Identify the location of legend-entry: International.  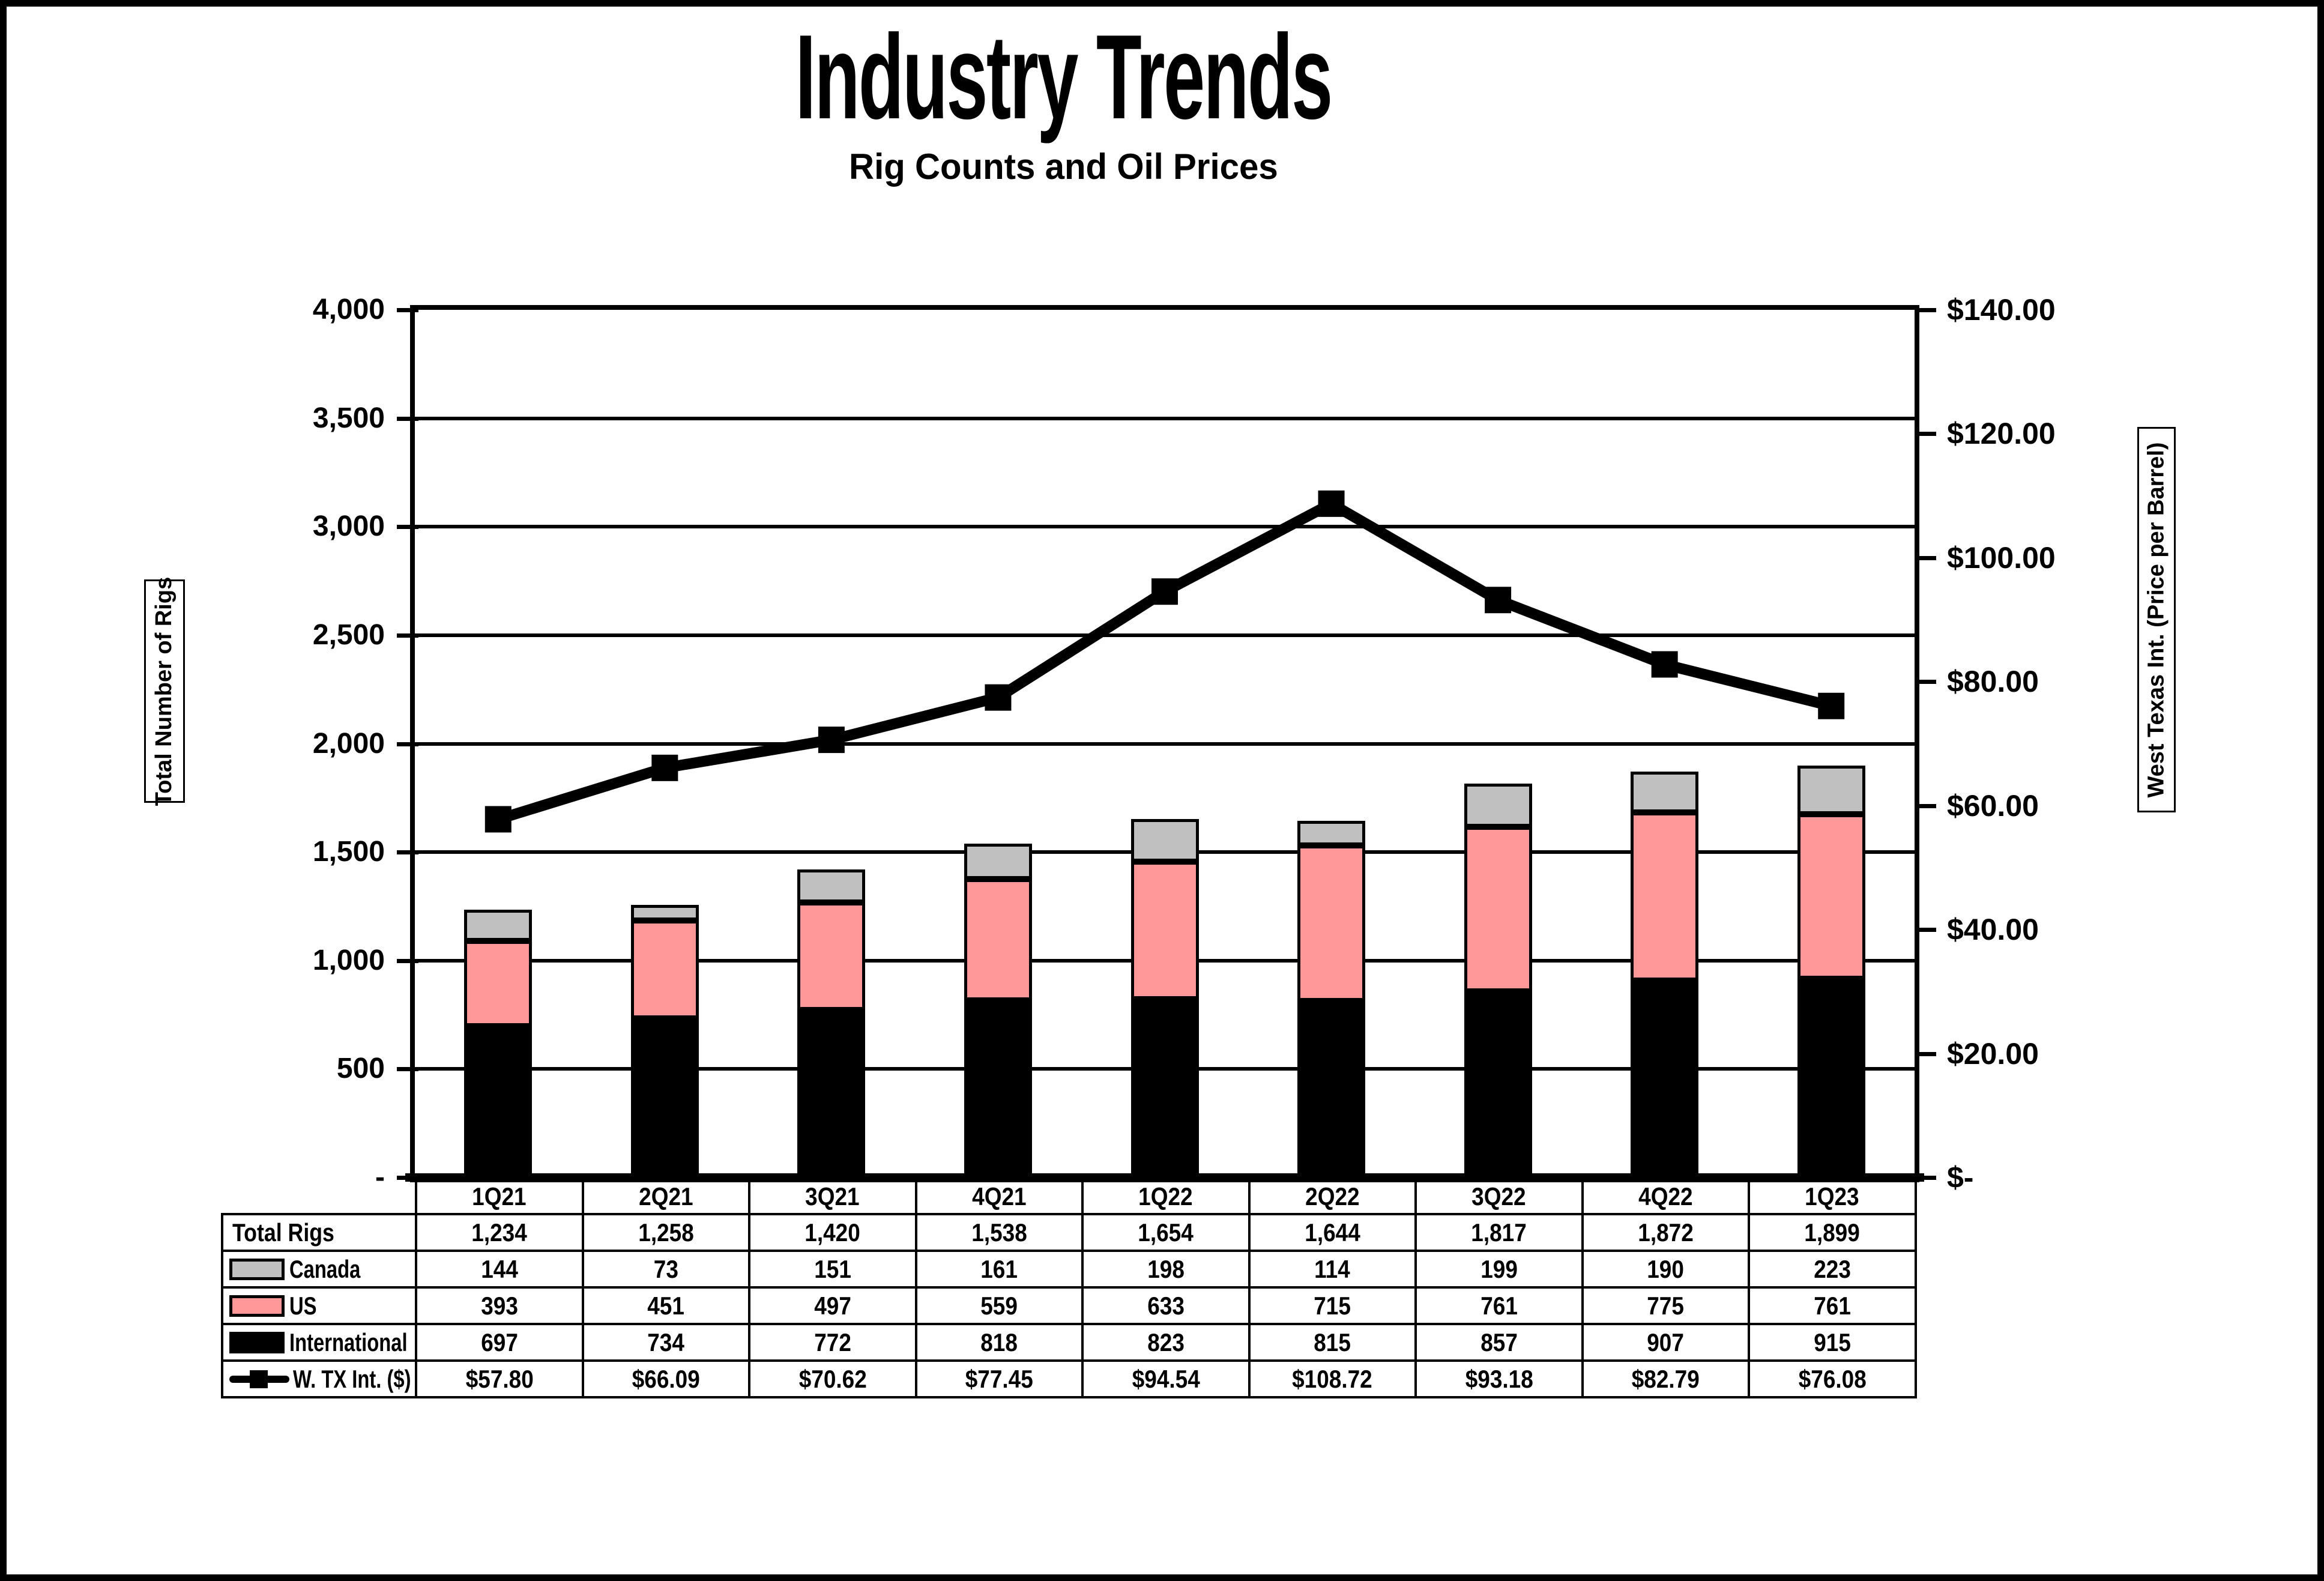
(319, 1342).